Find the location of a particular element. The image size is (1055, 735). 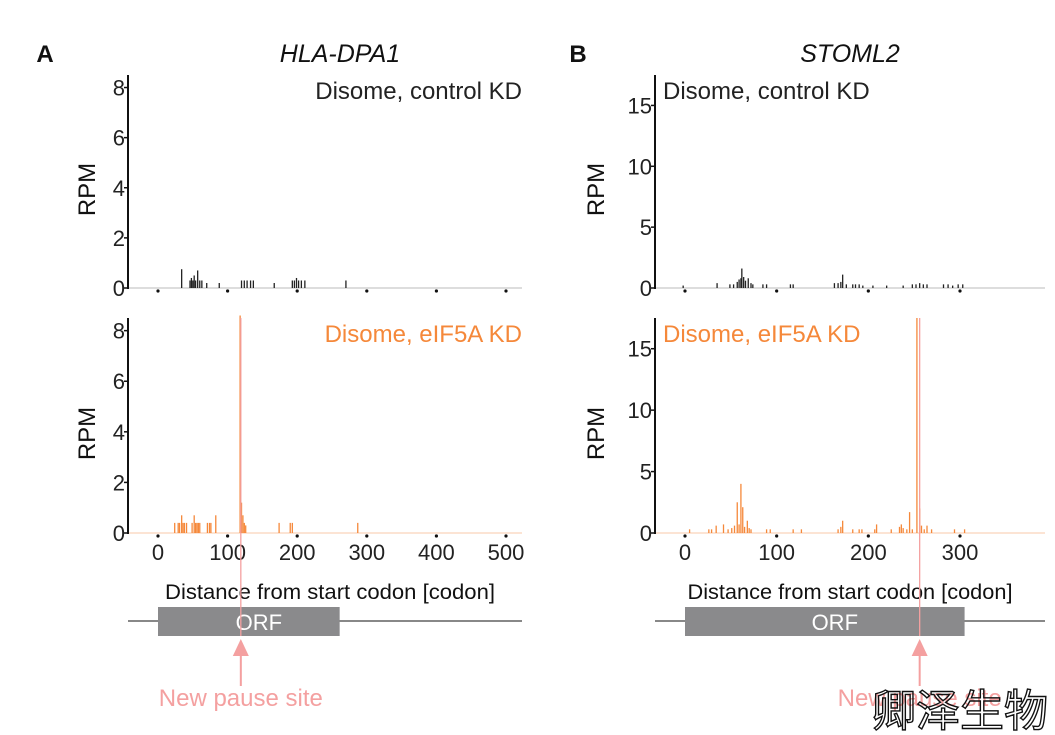

x-tick-label: 500 is located at coordinates (506, 552).